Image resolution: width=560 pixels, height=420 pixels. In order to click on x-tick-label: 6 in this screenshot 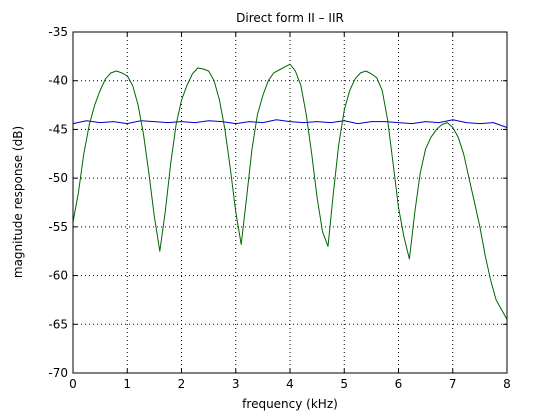, I will do `click(399, 384)`.